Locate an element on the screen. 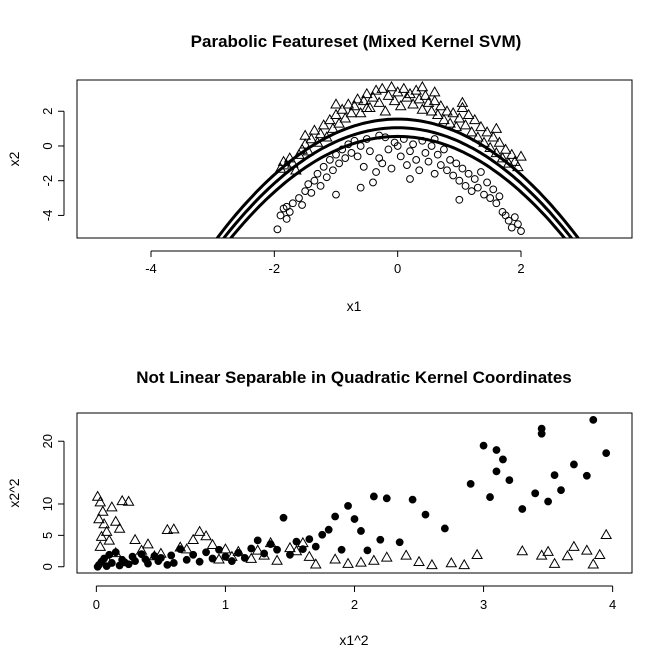  bottom-y-axis: 0 5 10 20 is located at coordinates (52, 502).